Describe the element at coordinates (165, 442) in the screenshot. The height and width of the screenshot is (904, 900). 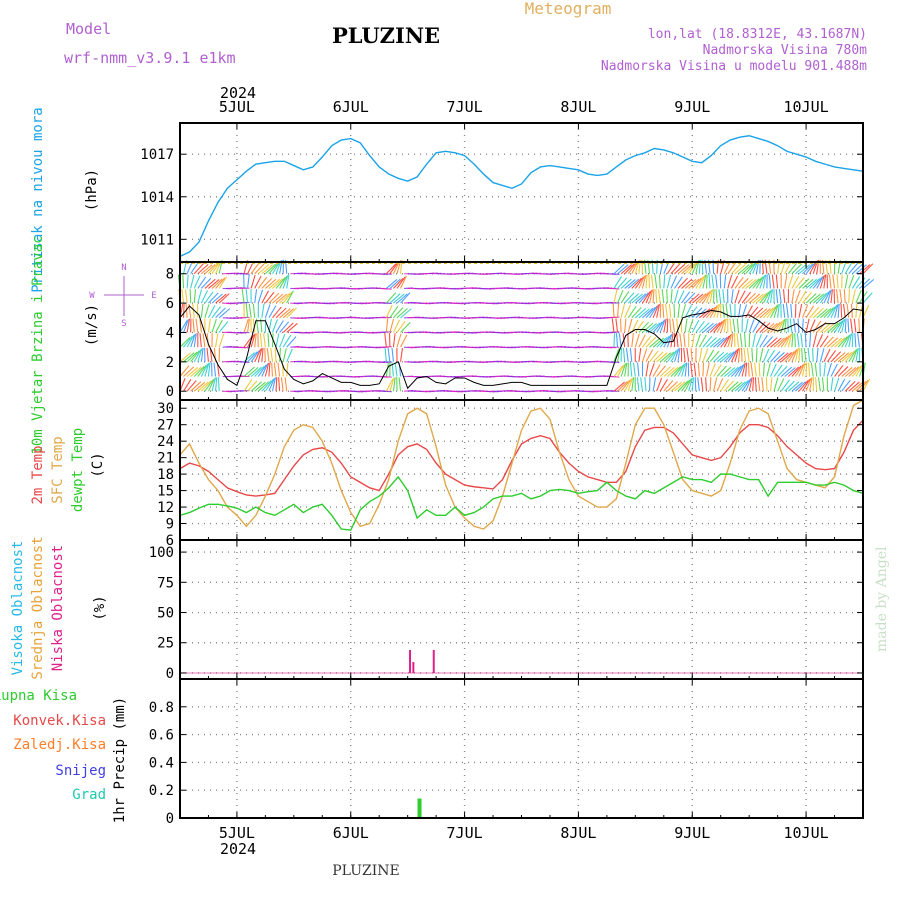
I see `y-tick-label: 24` at that location.